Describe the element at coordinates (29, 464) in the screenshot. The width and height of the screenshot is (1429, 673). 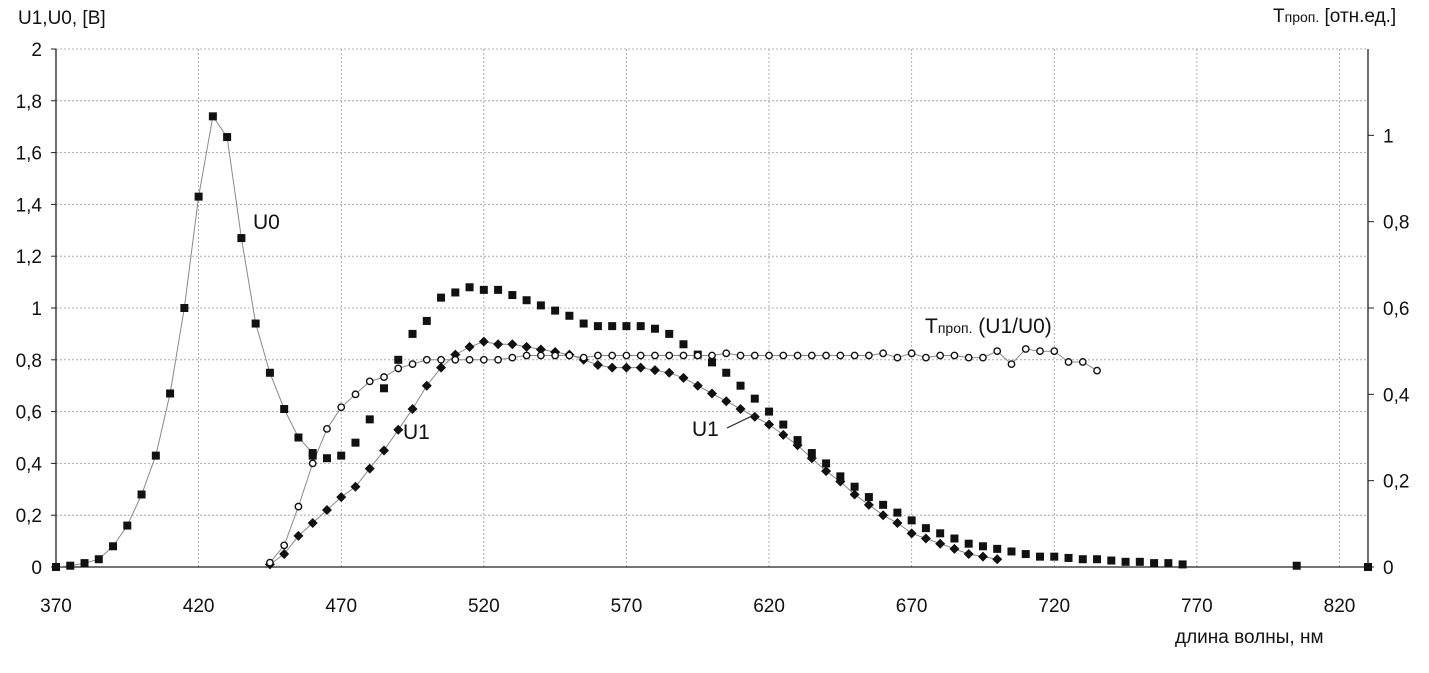
I see `y-tick-label-left: 0,4` at that location.